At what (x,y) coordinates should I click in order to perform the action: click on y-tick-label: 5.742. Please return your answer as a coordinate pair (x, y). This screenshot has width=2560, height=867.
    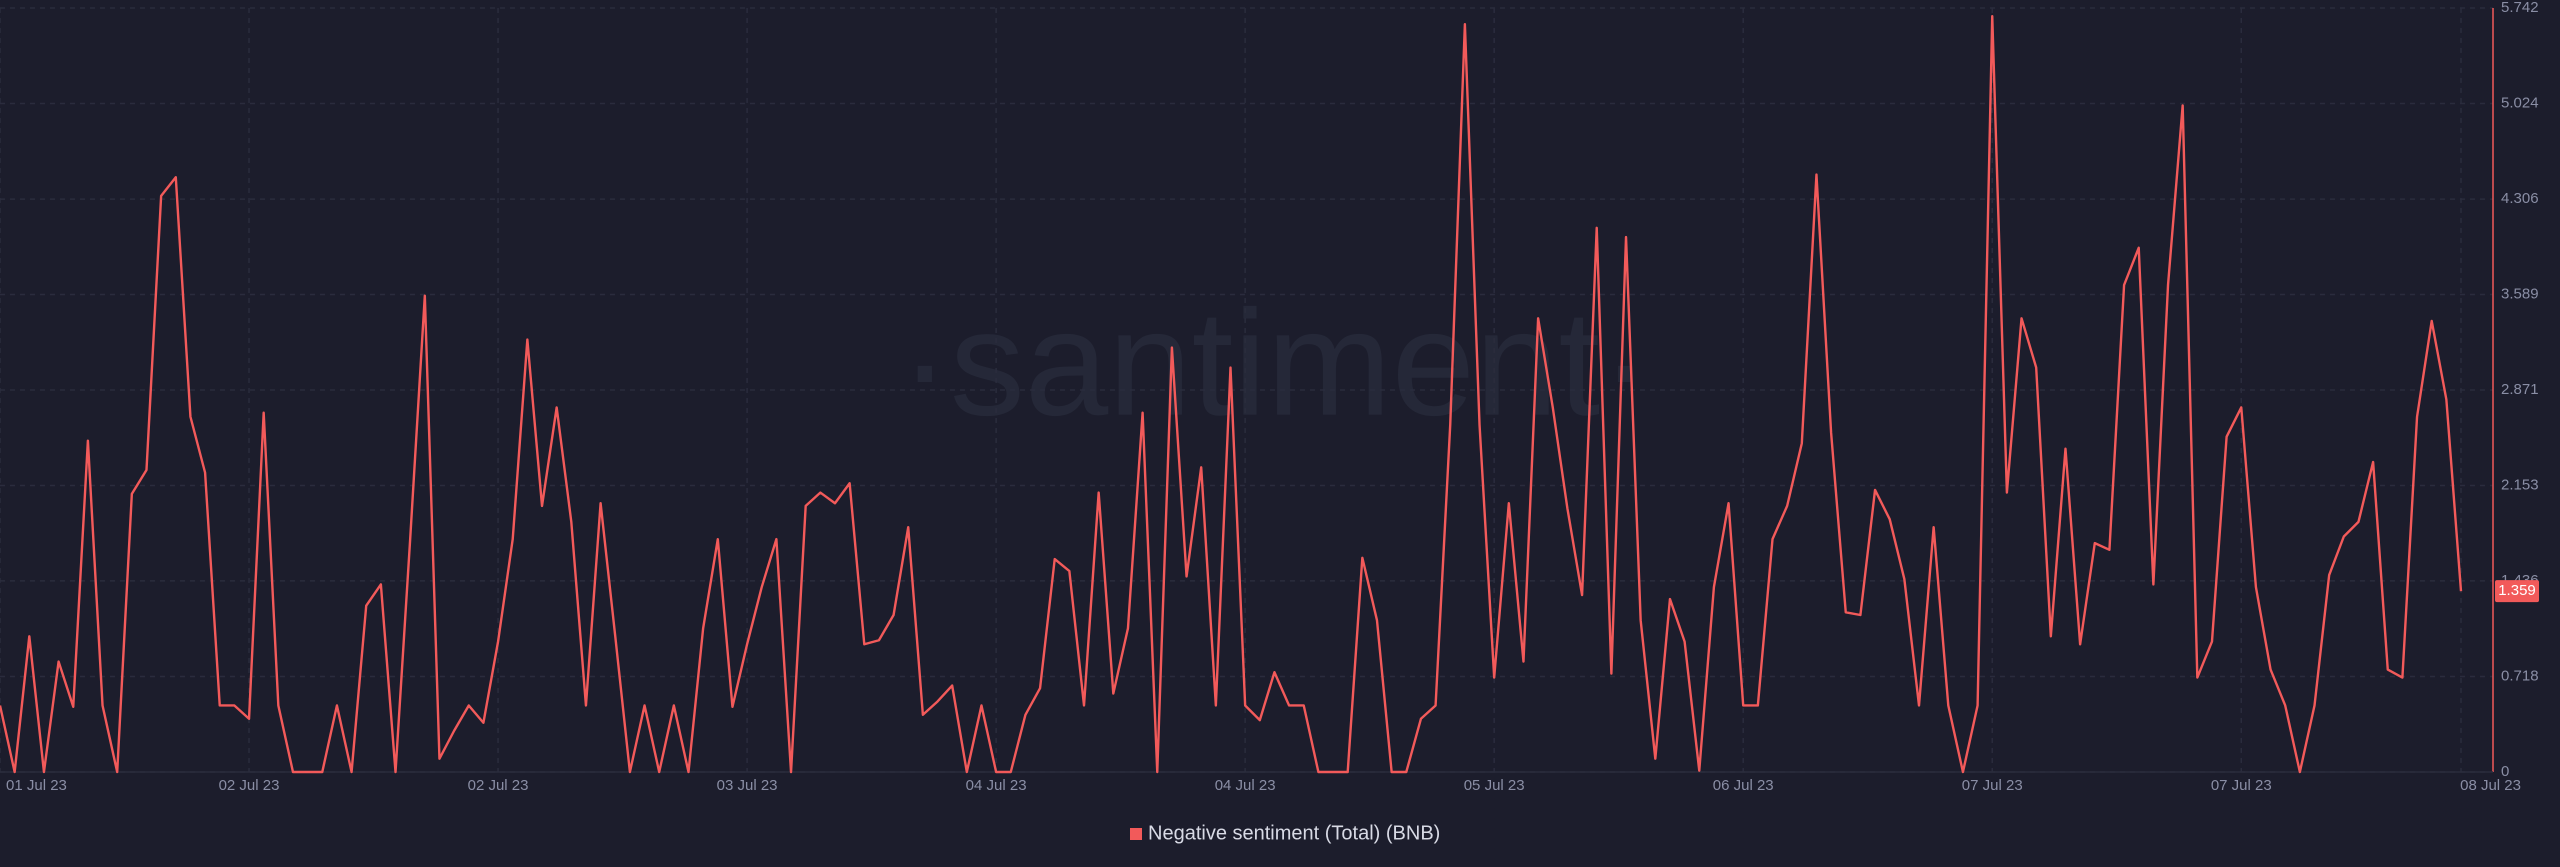
    Looking at the image, I should click on (2520, 8).